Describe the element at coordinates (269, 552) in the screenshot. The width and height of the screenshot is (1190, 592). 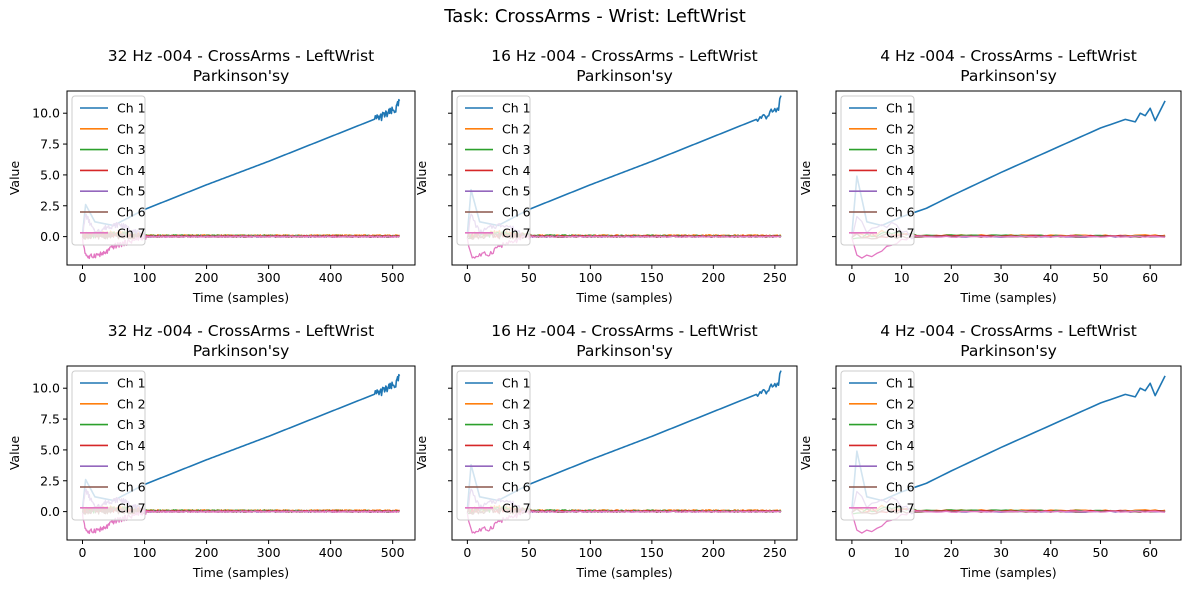
I see `x-tick-label: 300` at that location.